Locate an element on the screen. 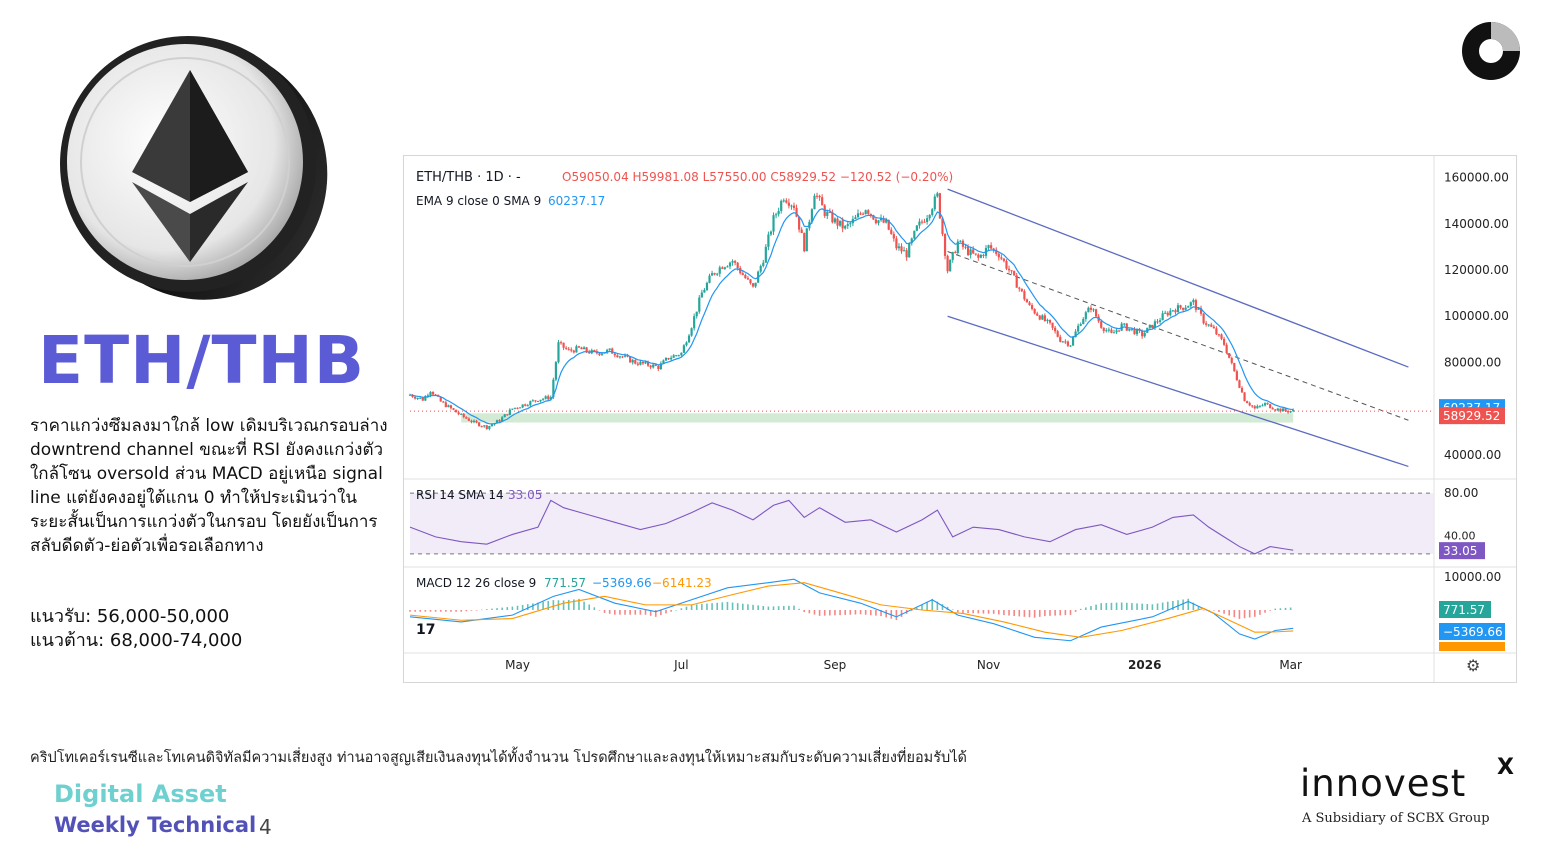 This screenshot has width=1548, height=867. symbol-label: ETH/THB · 1D · - is located at coordinates (468, 177).